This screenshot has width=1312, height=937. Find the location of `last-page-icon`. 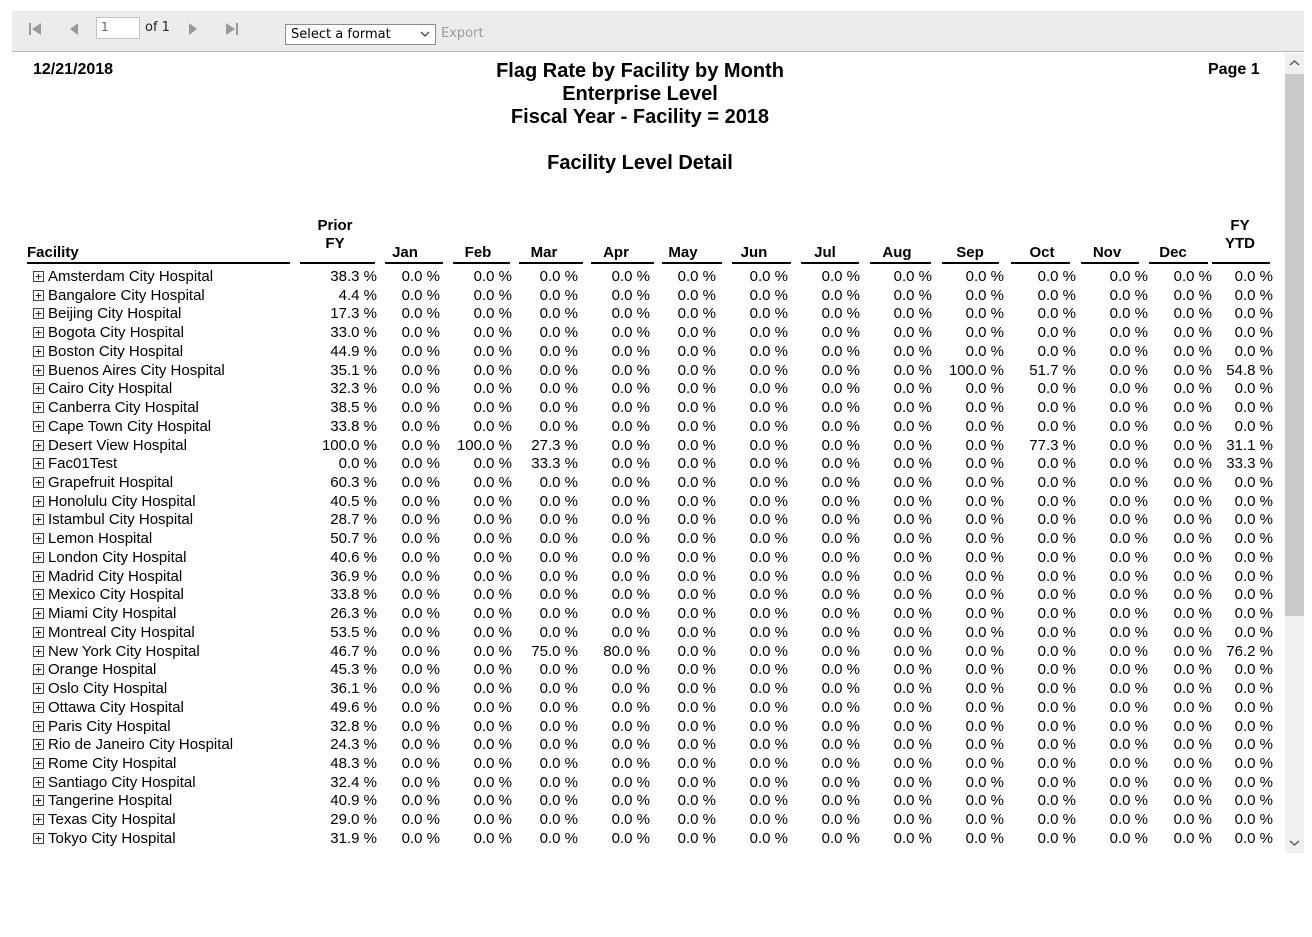

last-page-icon is located at coordinates (232, 29).